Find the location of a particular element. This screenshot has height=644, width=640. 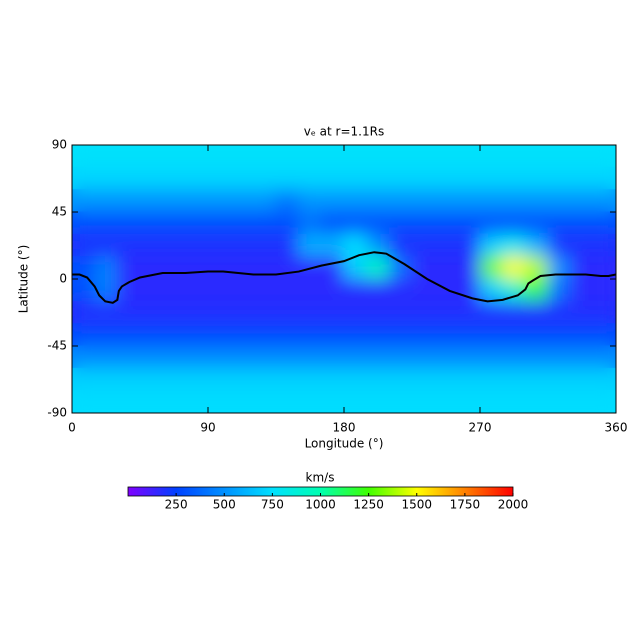

x-tick-label: 0 is located at coordinates (72, 428).